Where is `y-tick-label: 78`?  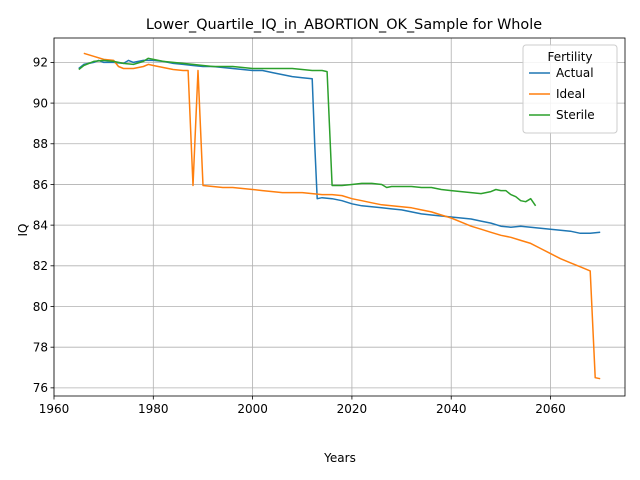 y-tick-label: 78 is located at coordinates (40, 347).